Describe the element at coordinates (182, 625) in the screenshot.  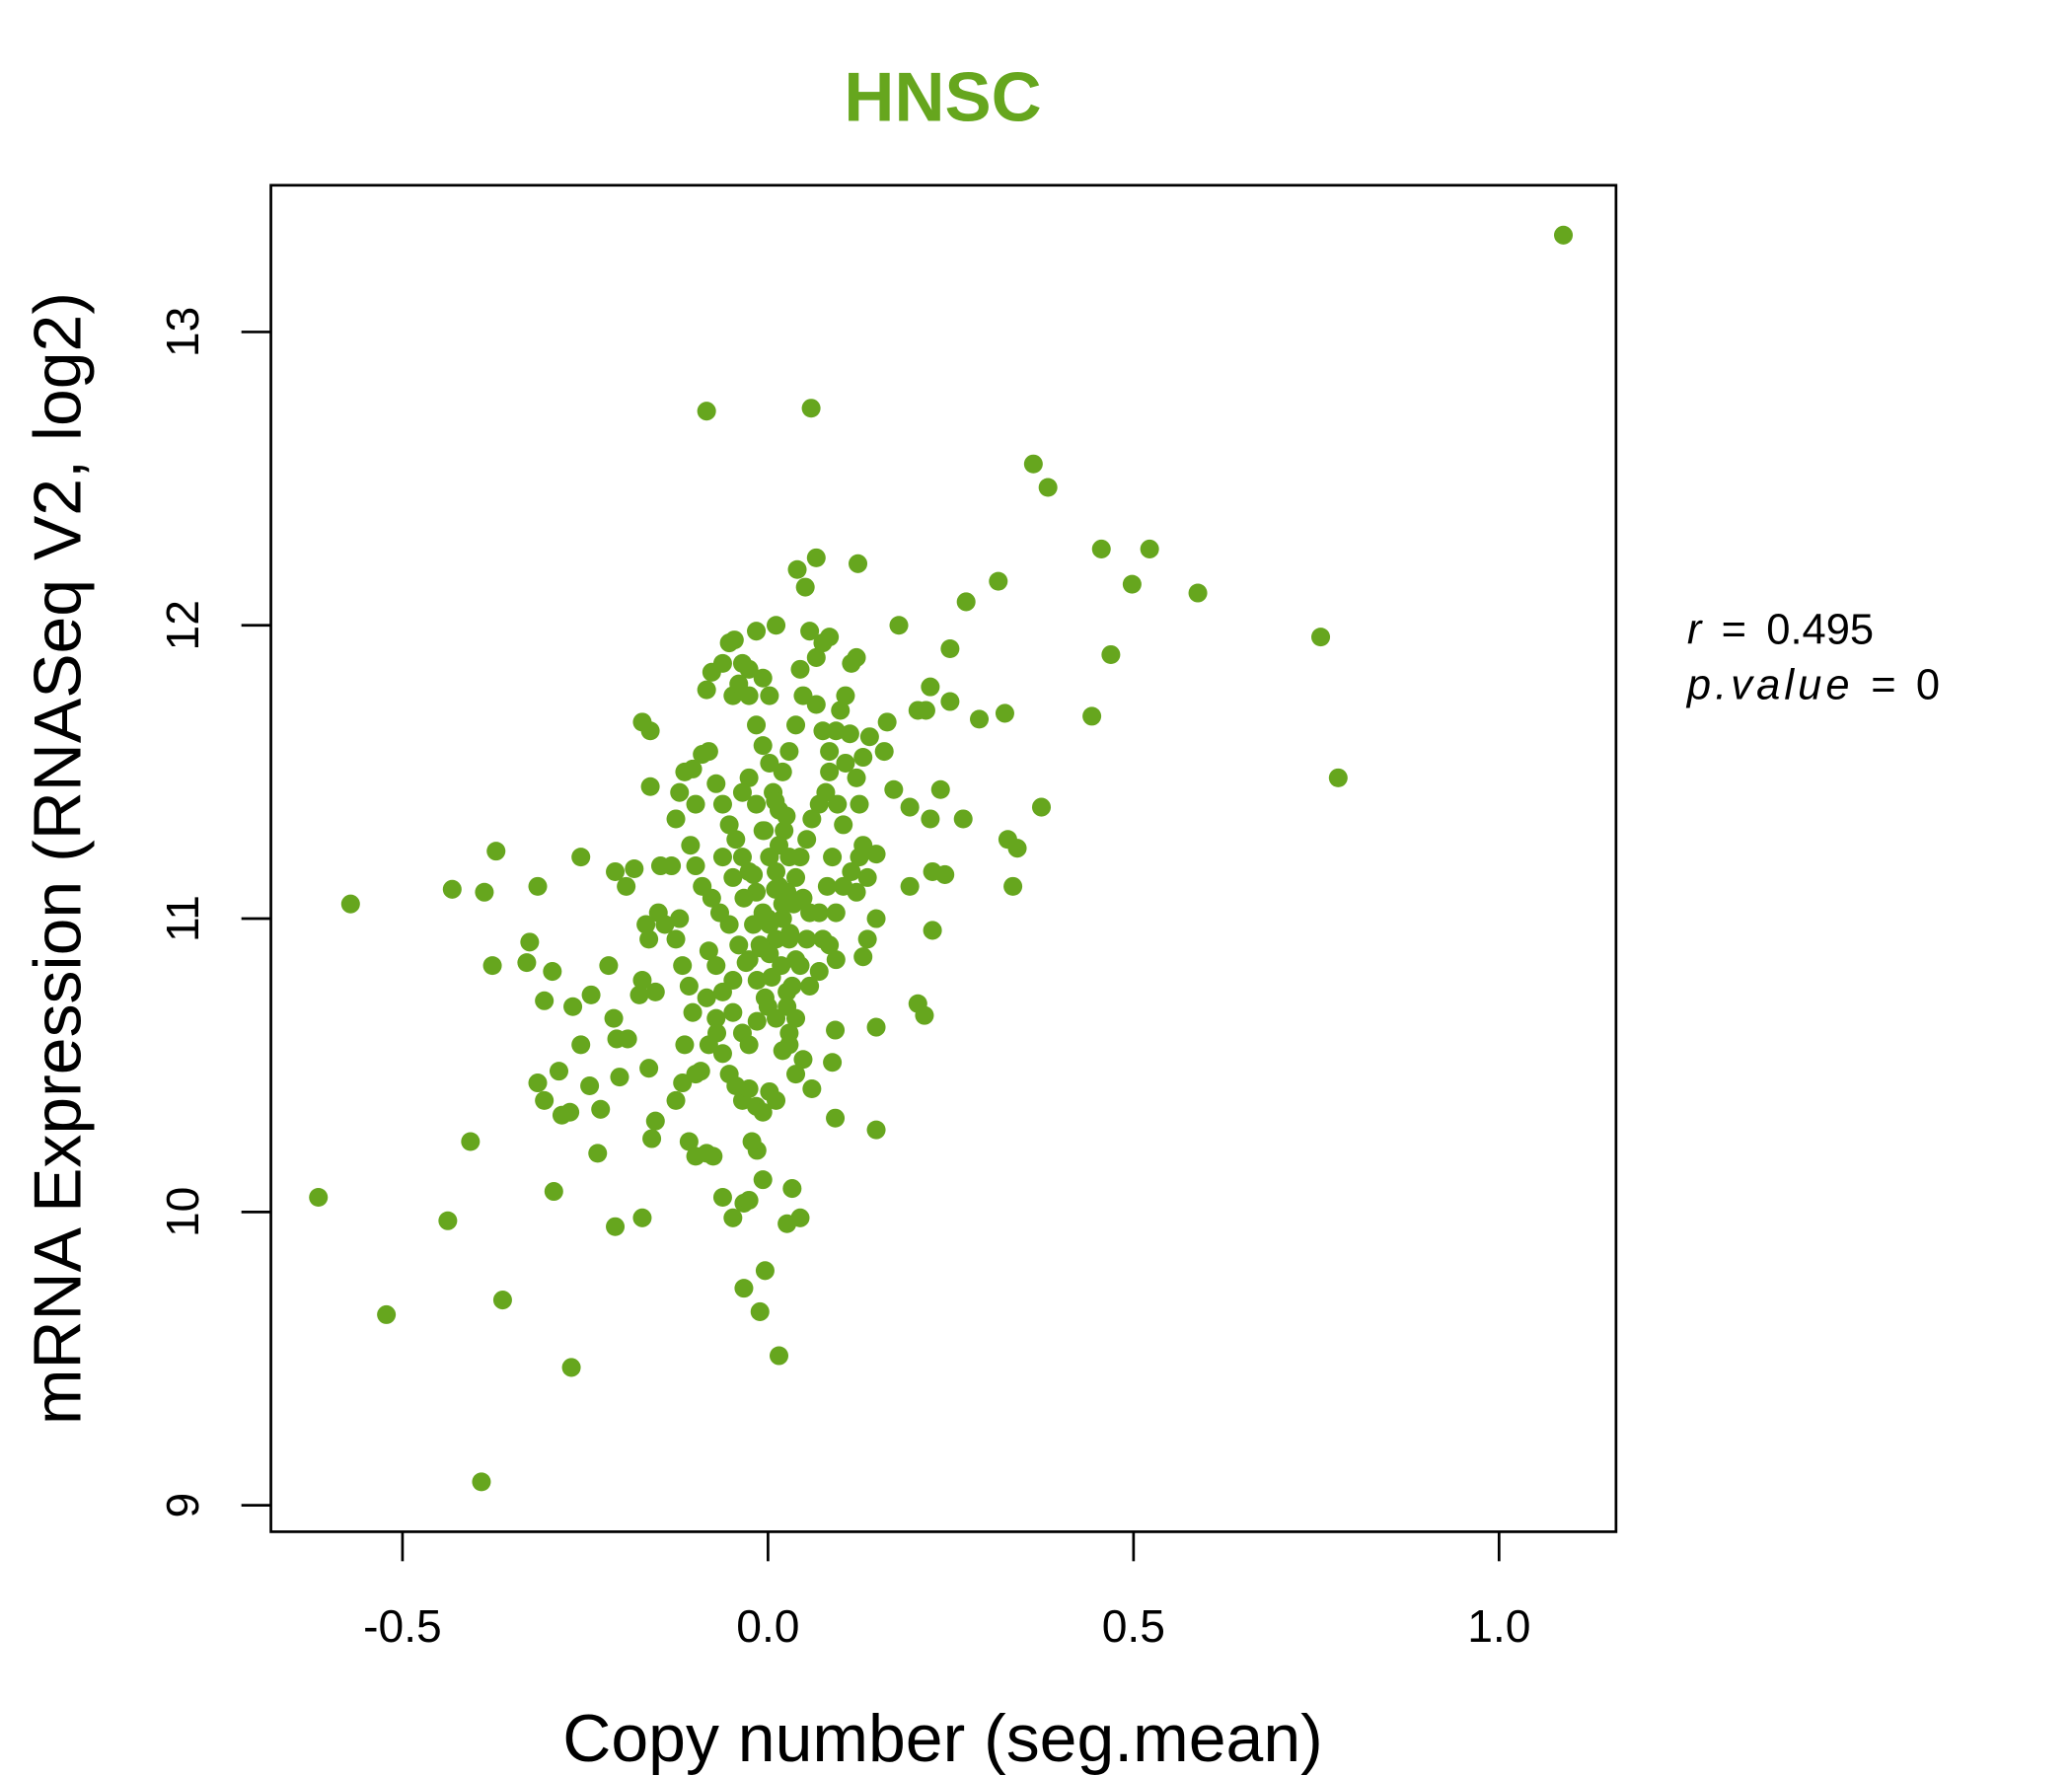
I see `y-tick-label: 12` at that location.